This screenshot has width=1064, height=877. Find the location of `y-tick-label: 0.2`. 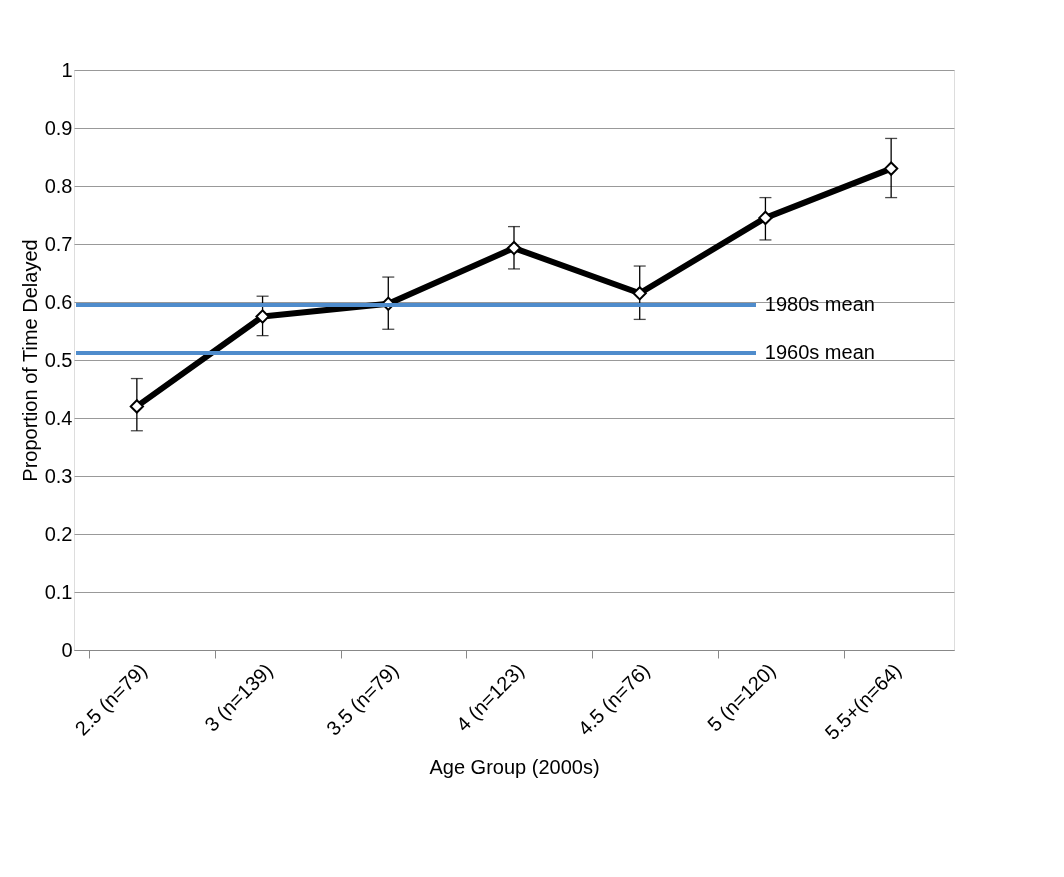

y-tick-label: 0.2 is located at coordinates (58, 533).